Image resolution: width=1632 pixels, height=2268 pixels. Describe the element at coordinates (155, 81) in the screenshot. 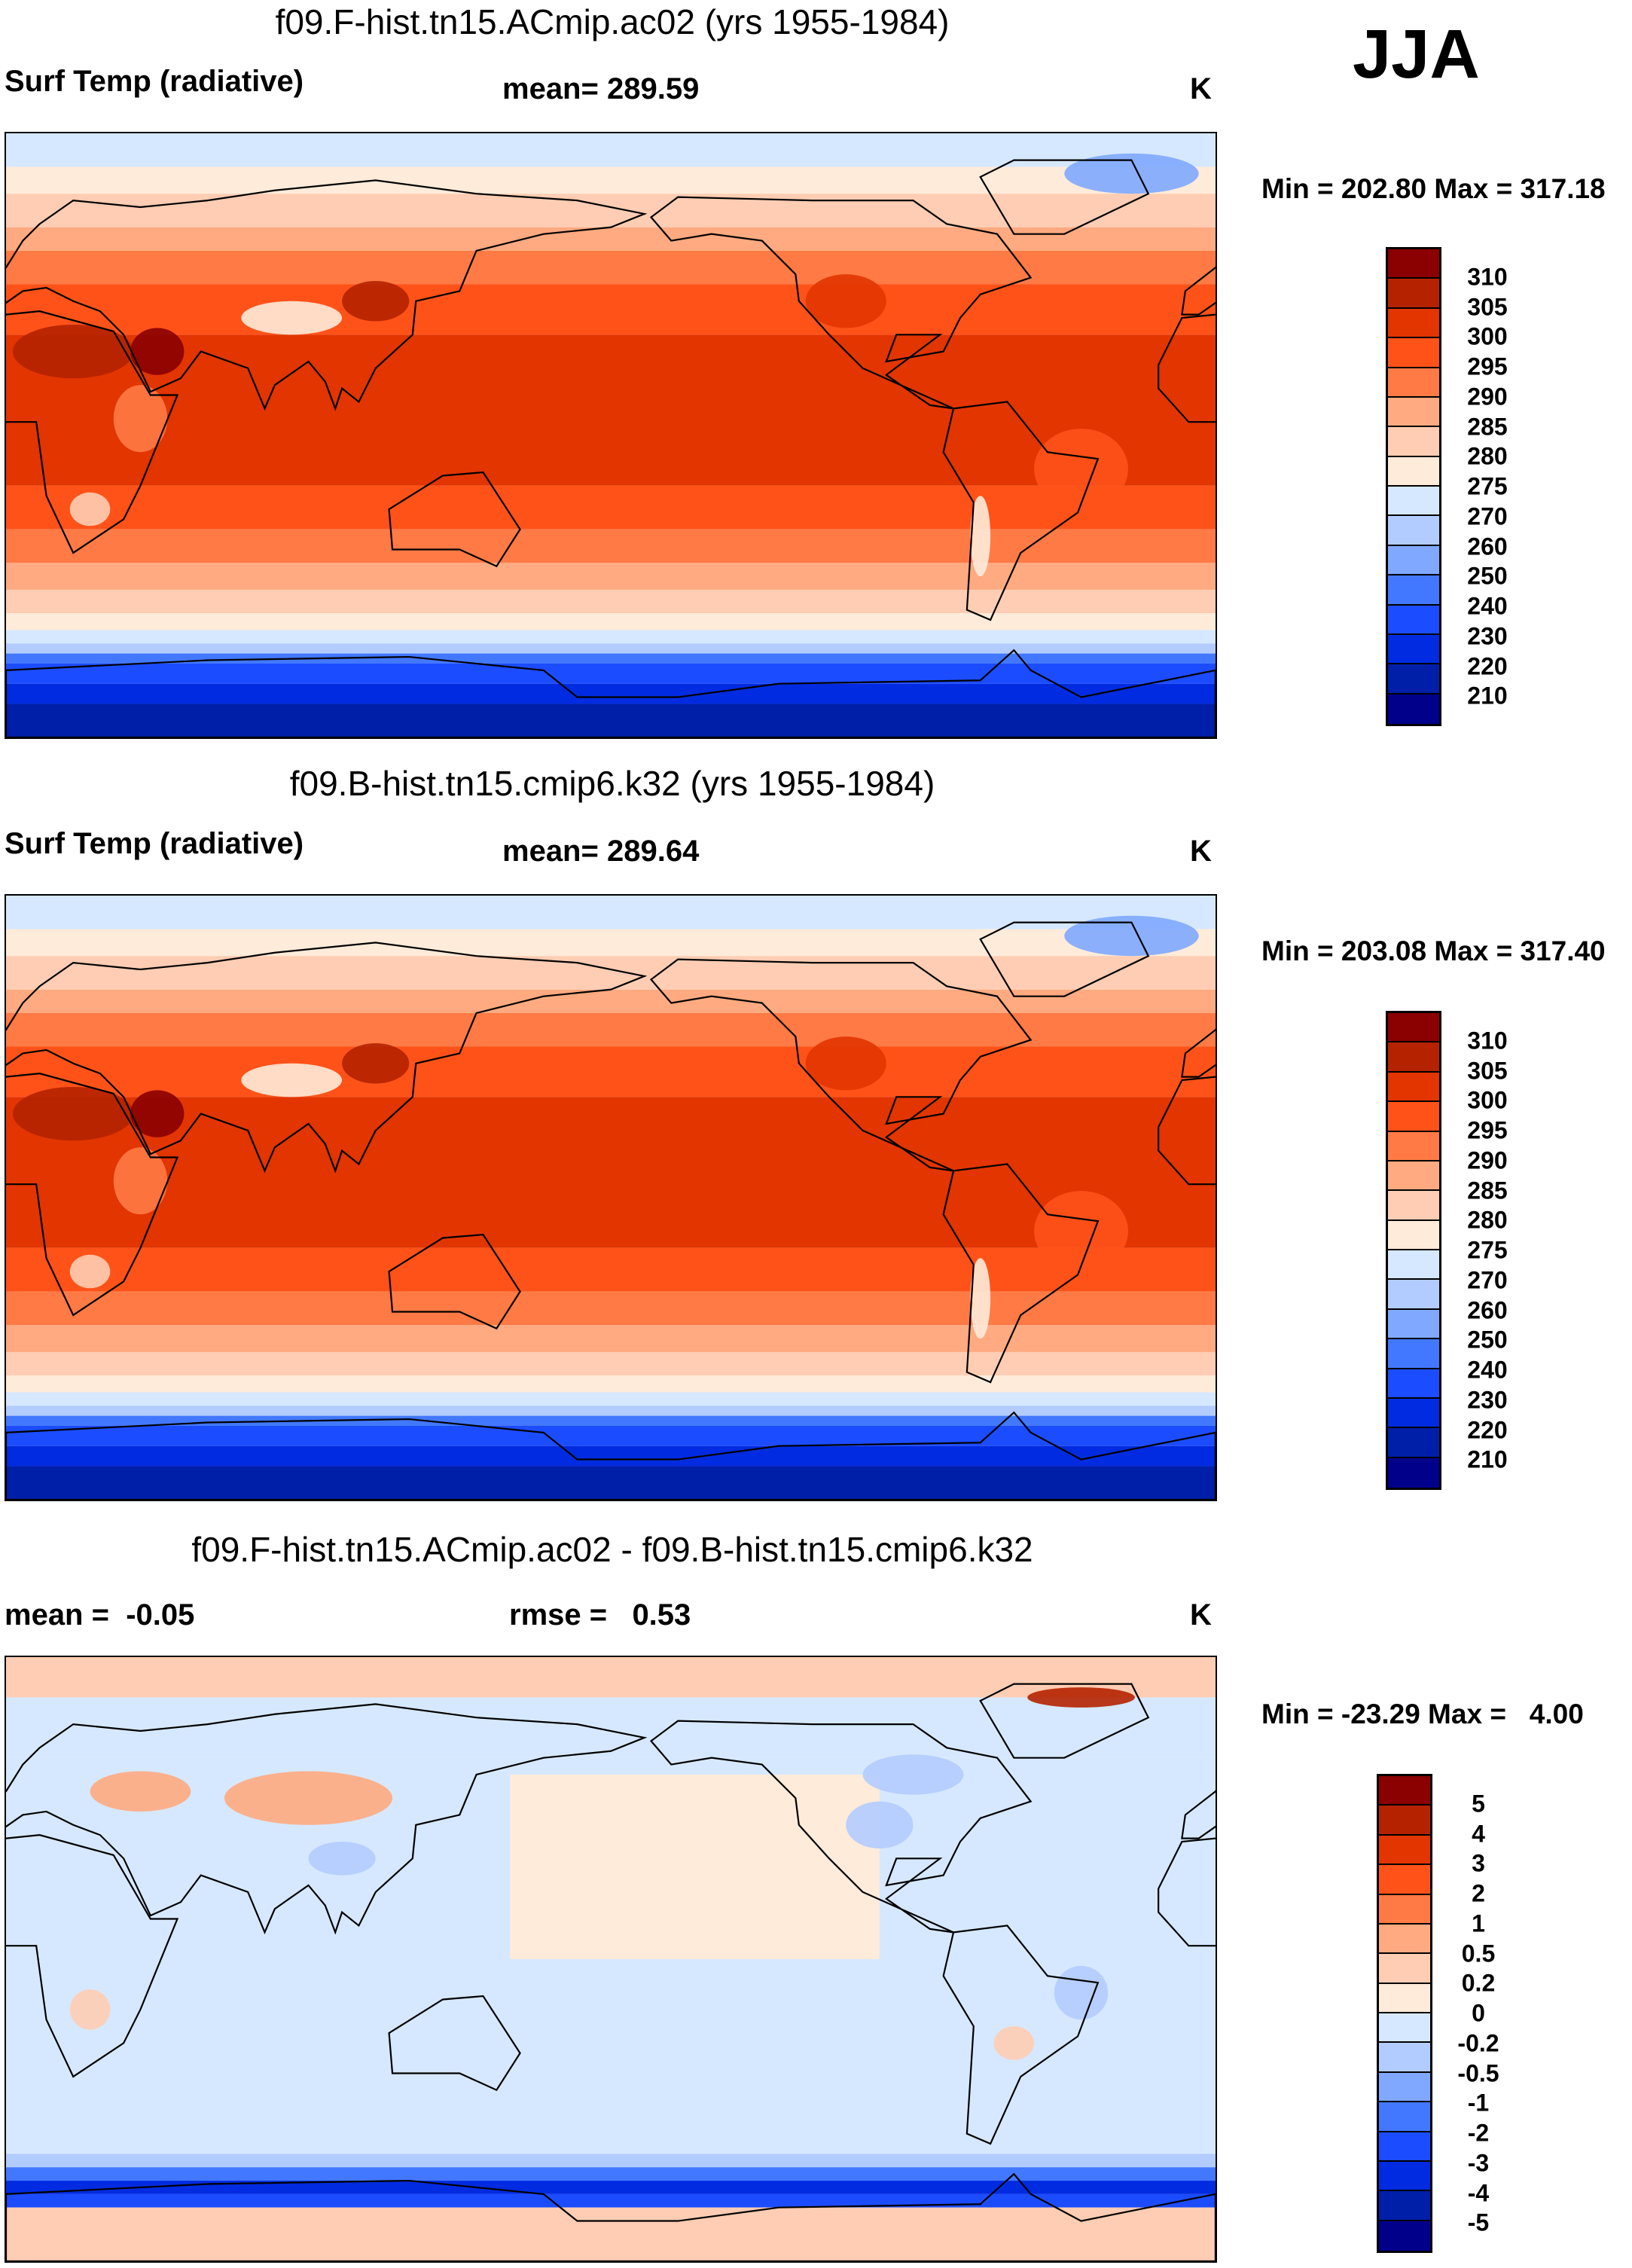

I see `panel1-variable: Surf Temp (radiative)` at that location.